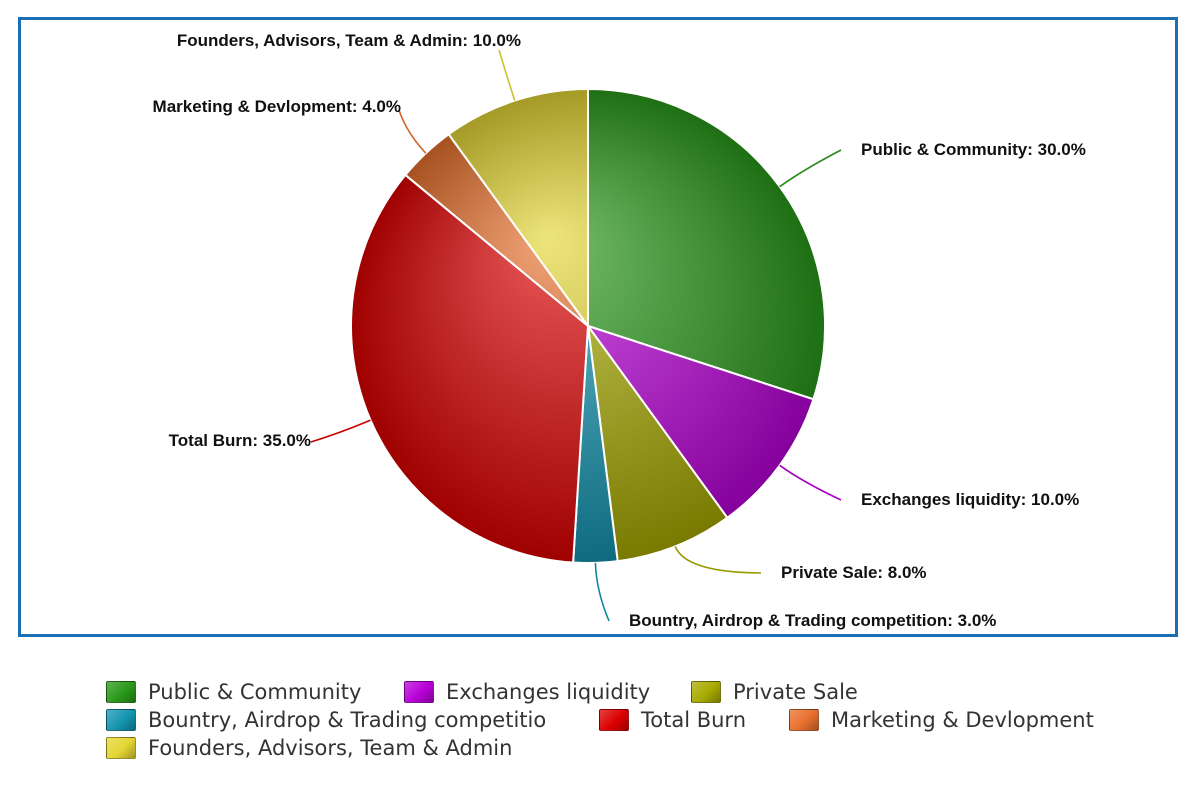  Describe the element at coordinates (636, 748) in the screenshot. I see `legend-row: Founders, Advisors, Team & Admin` at that location.